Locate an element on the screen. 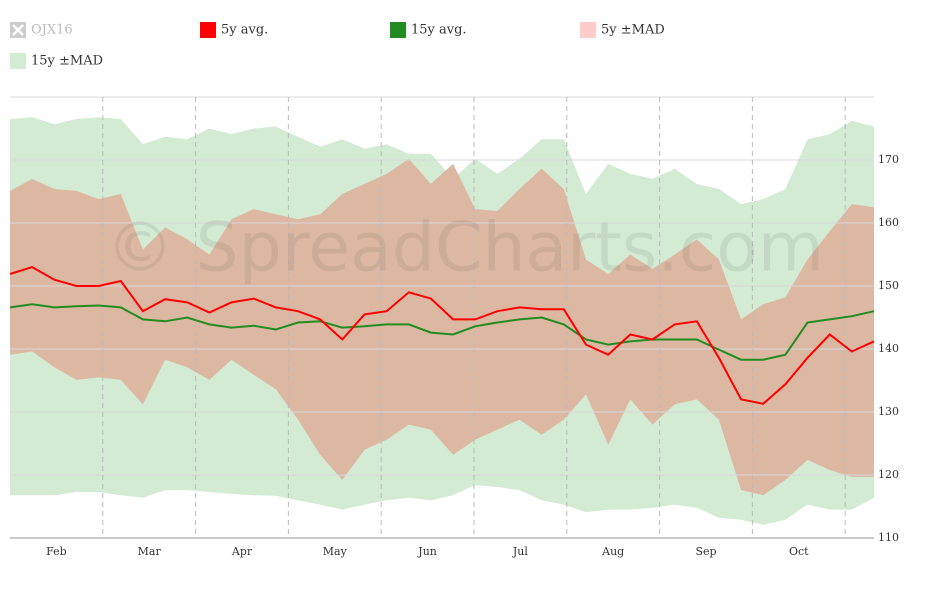  legend-item: 5y ±MAD is located at coordinates (622, 30).